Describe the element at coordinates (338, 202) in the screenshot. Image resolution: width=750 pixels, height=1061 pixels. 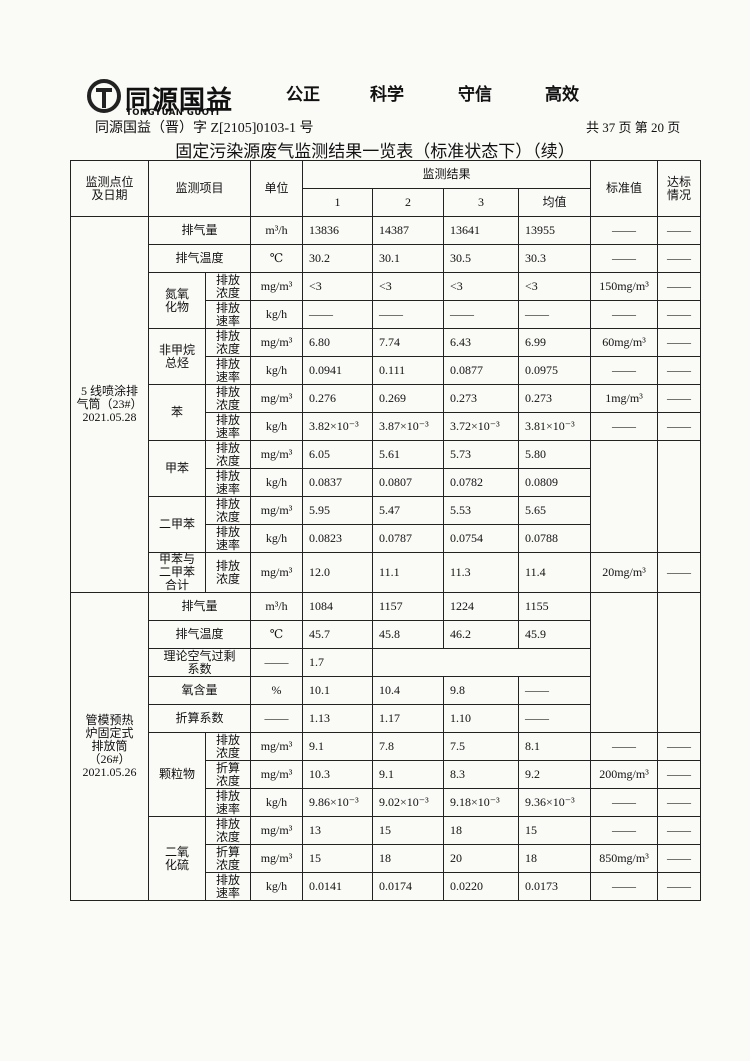
I see `header-cell: 1` at that location.